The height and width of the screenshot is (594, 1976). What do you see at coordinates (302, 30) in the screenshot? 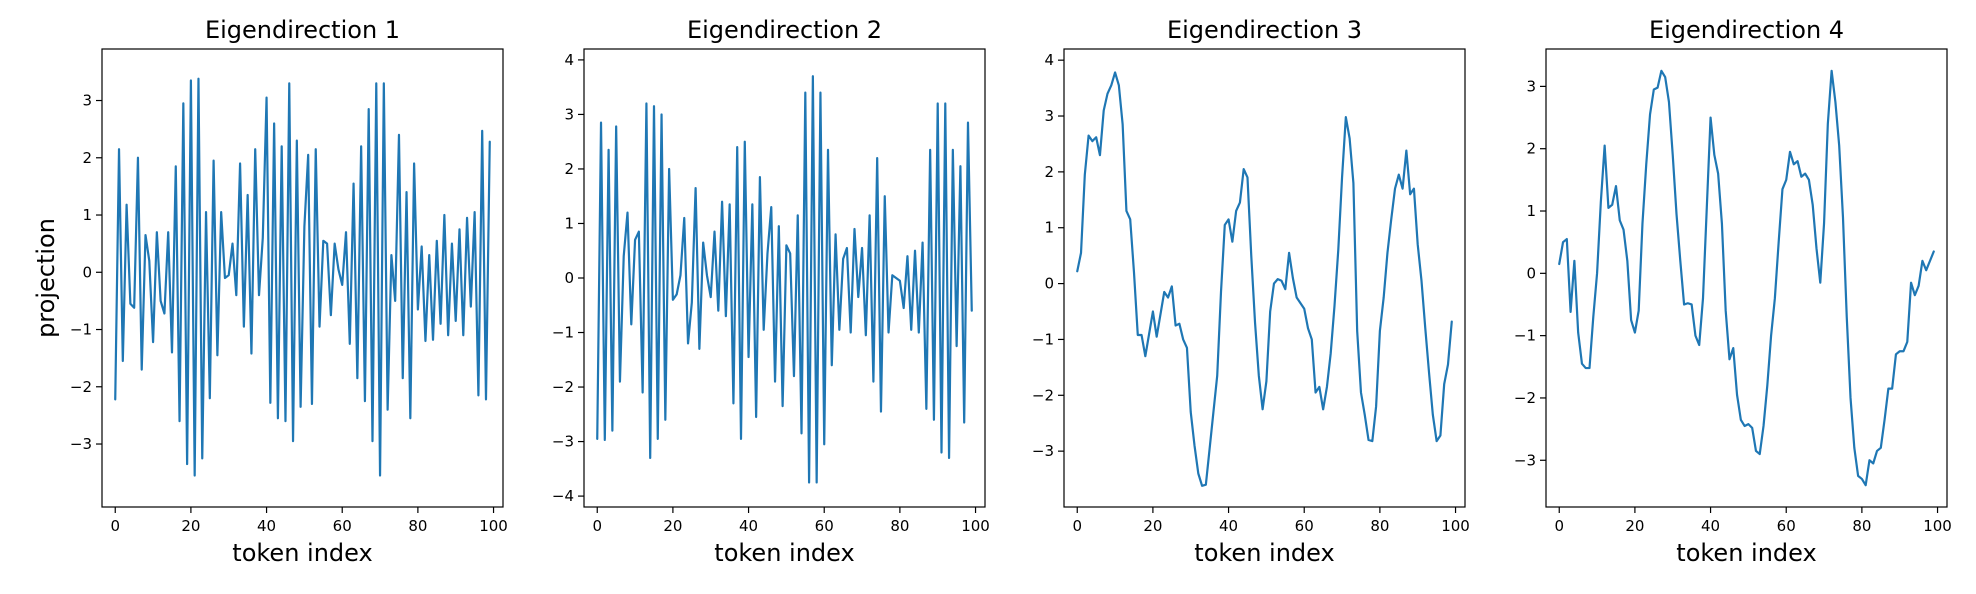
I see `chart-title: Eigendirection 1` at bounding box center [302, 30].